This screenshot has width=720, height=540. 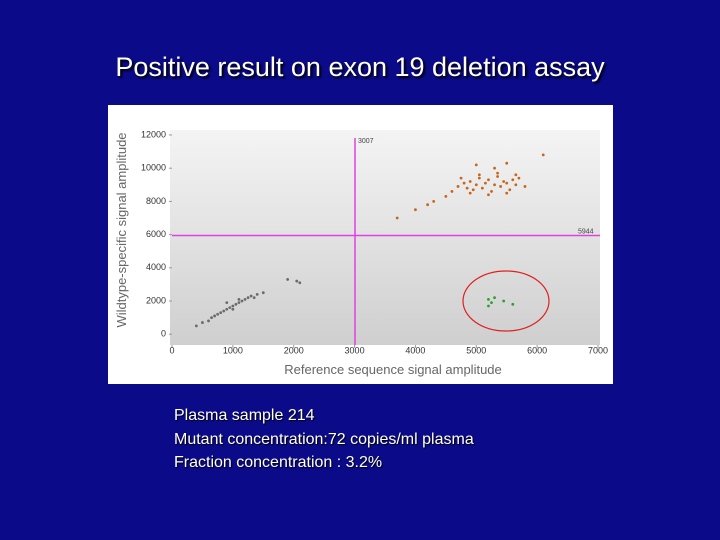 What do you see at coordinates (476, 350) in the screenshot?
I see `x-tick-label: 5000` at bounding box center [476, 350].